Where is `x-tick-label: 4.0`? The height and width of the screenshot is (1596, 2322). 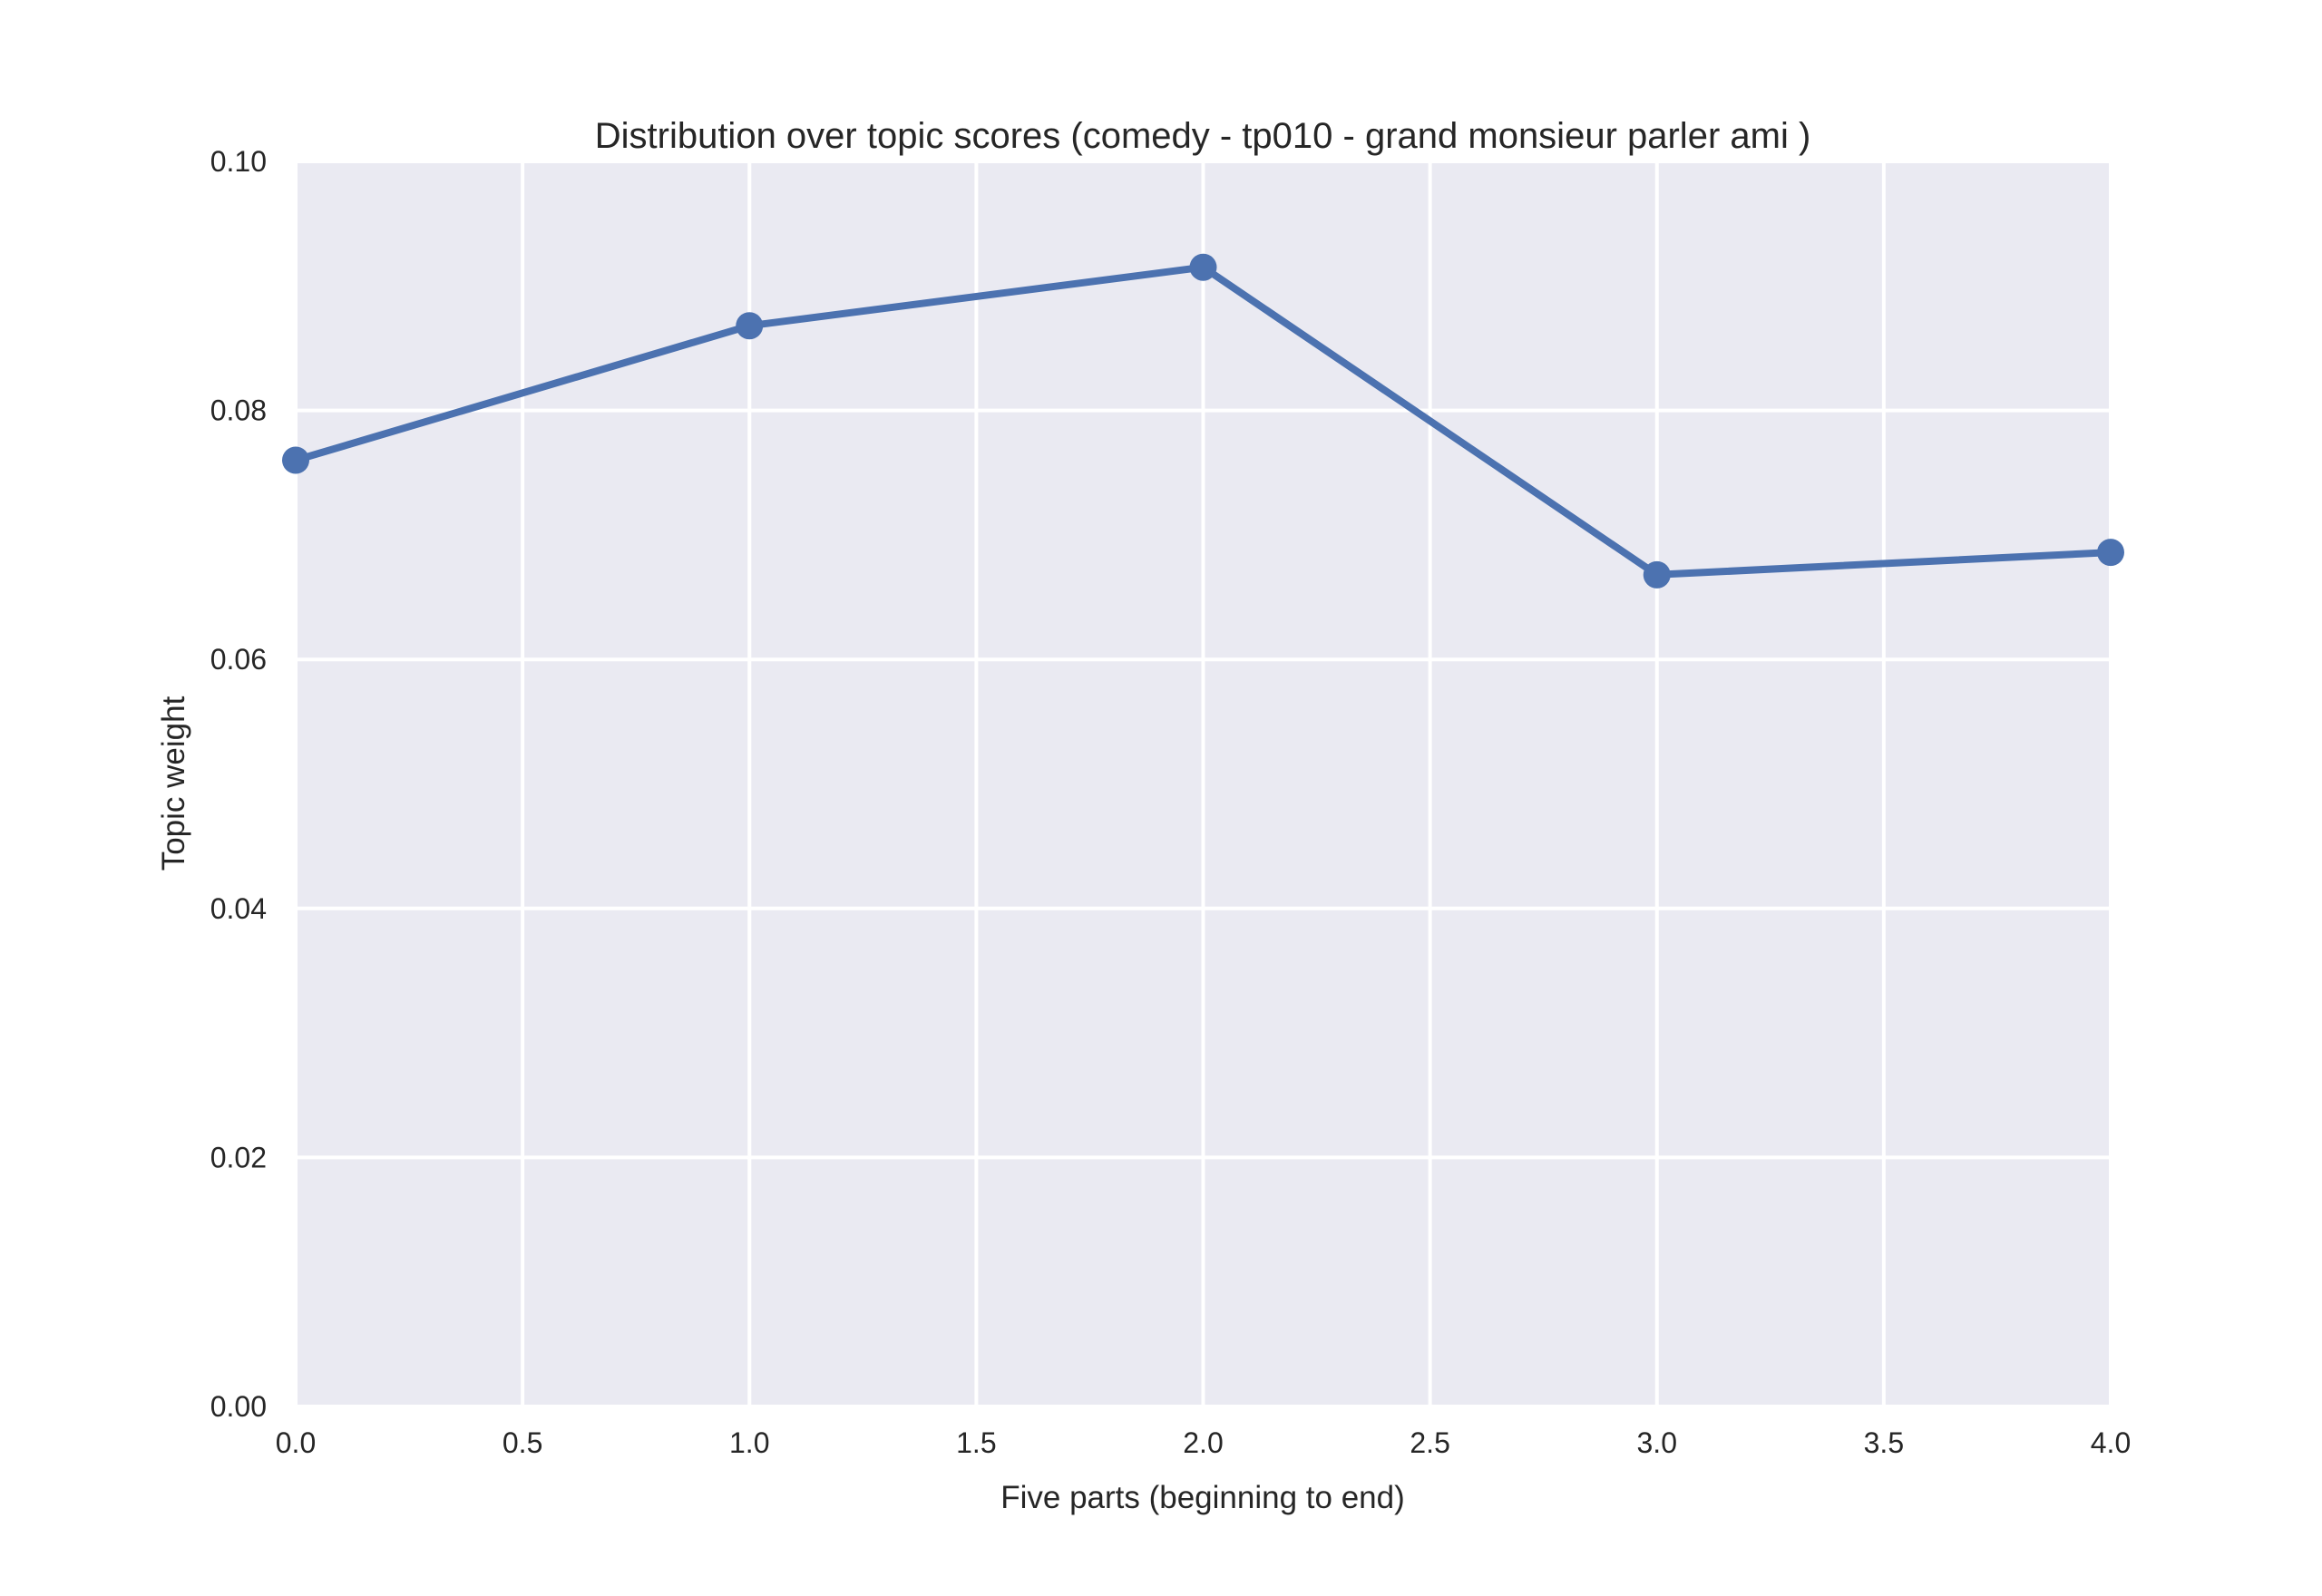 x-tick-label: 4.0 is located at coordinates (2111, 1442).